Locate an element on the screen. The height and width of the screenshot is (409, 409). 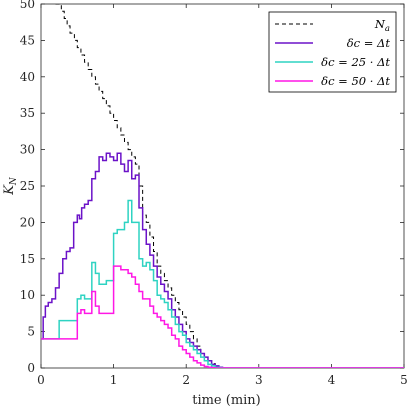
legend: Na δc = Δt δc = 25 · Δt δc = 50 · Δt is located at coordinates (332, 52).